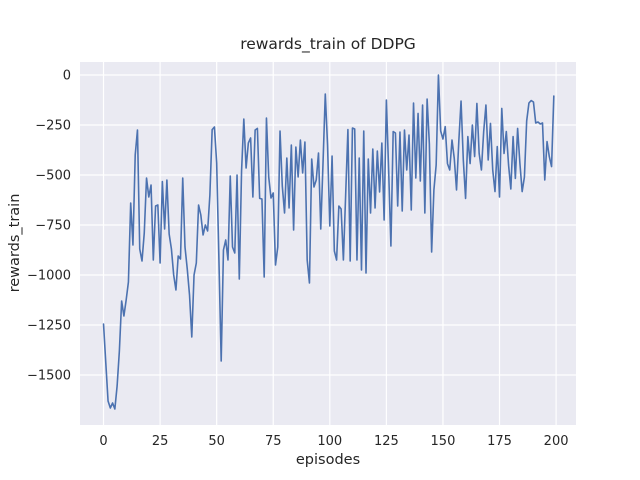 The width and height of the screenshot is (640, 480). Describe the element at coordinates (386, 441) in the screenshot. I see `x-tick-label: 125` at that location.